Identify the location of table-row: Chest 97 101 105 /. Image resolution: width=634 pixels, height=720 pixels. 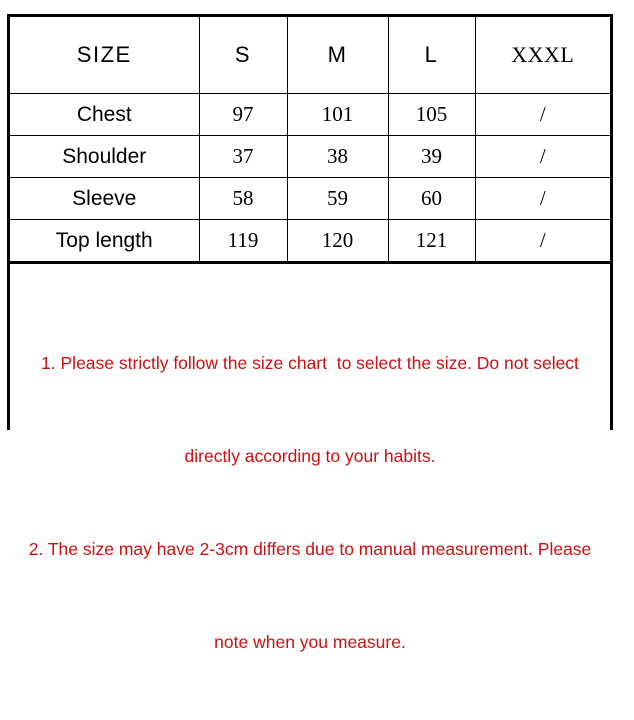
(310, 115).